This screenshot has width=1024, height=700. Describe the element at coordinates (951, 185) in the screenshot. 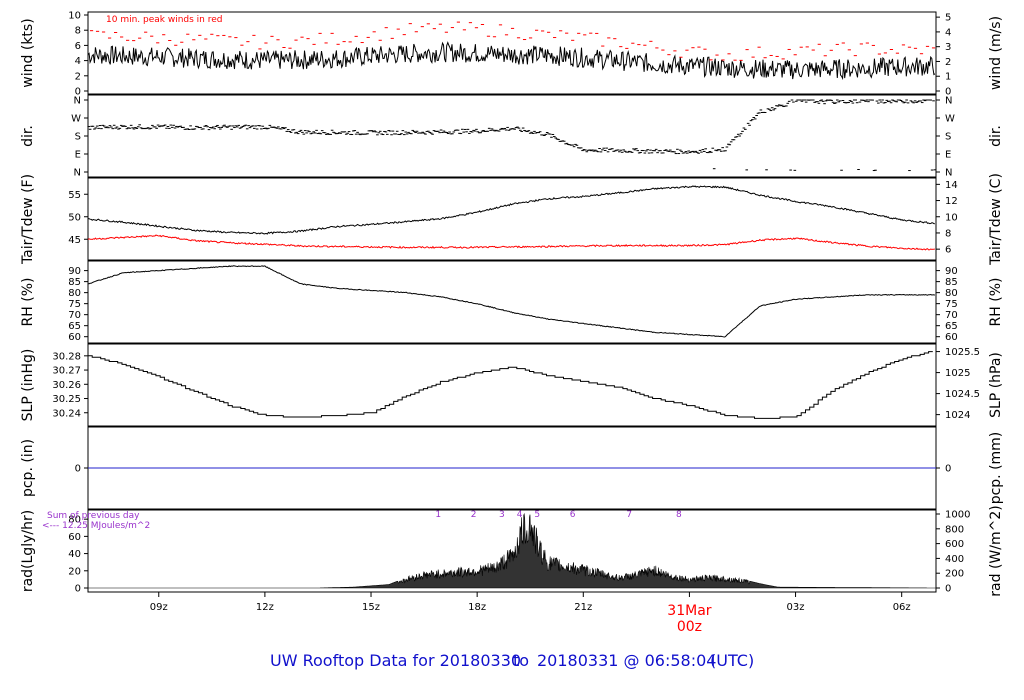

I see `right-tick-label: 14` at that location.